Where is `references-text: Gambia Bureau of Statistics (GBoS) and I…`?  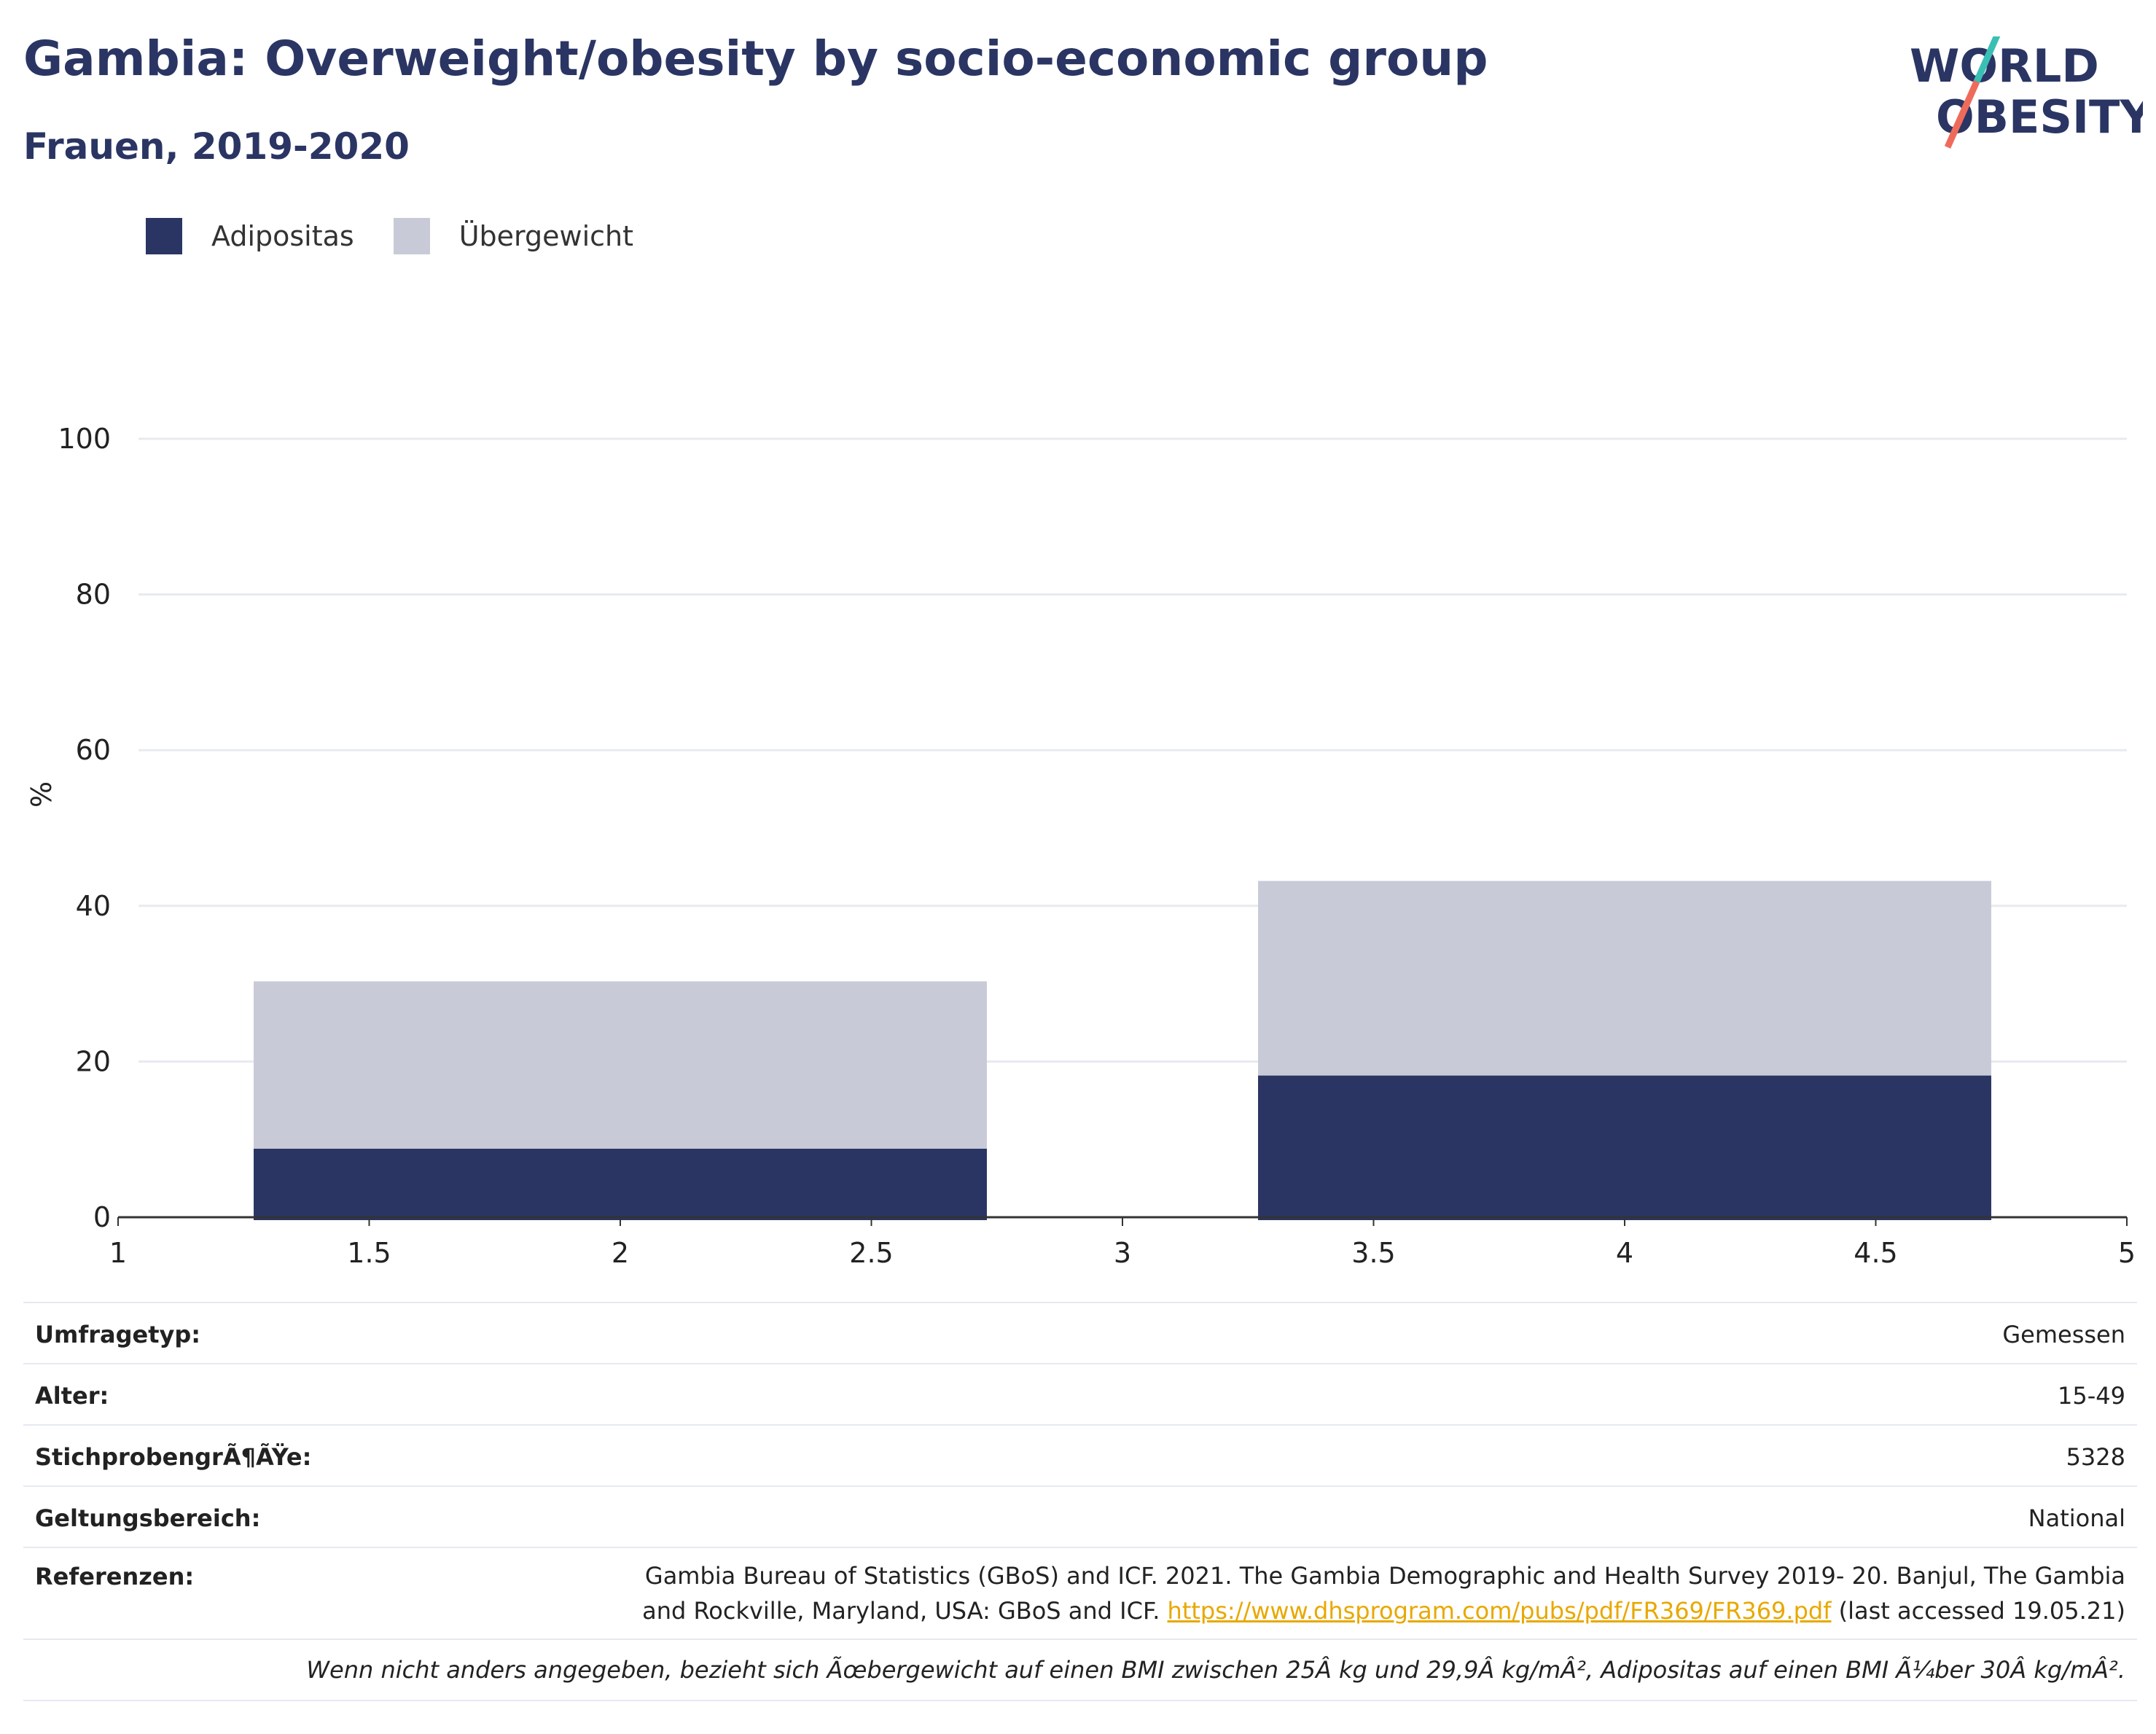
references-text: Gambia Bureau of Statistics (GBoS) and I… is located at coordinates (1384, 1593).